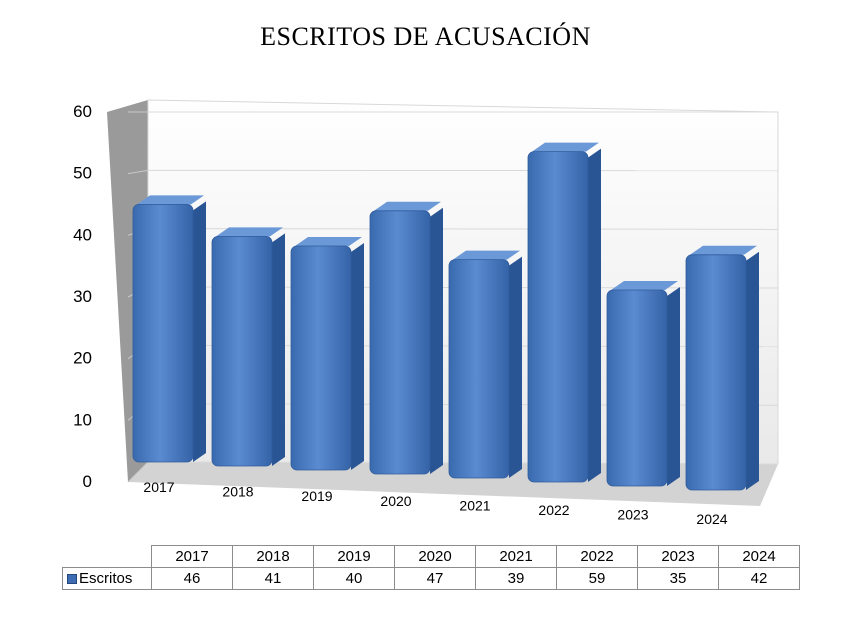 Image resolution: width=851 pixels, height=634 pixels. I want to click on data-table-cell: 59, so click(597, 578).